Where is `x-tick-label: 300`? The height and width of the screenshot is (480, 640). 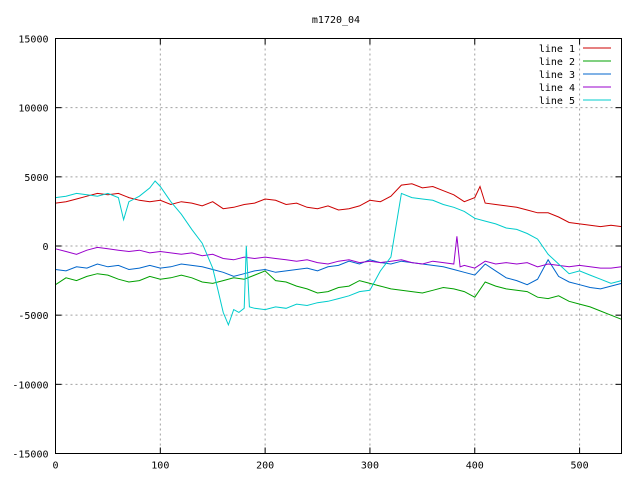 x-tick-label: 300 is located at coordinates (370, 466).